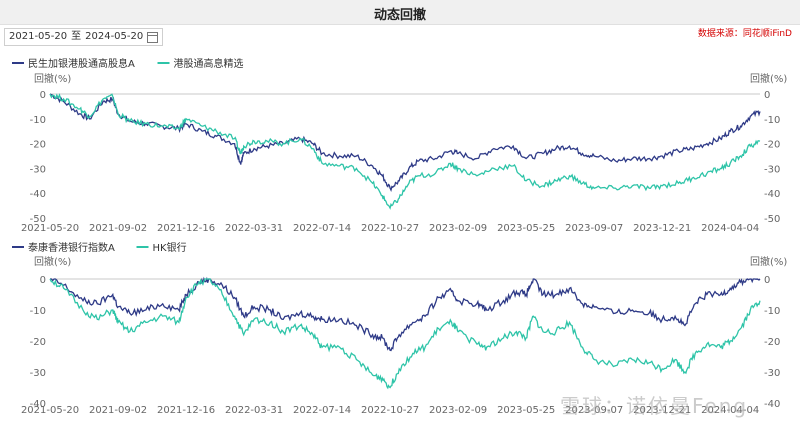  I want to click on legend-label-1-0: 泰康香港银行指数A, so click(71, 247).